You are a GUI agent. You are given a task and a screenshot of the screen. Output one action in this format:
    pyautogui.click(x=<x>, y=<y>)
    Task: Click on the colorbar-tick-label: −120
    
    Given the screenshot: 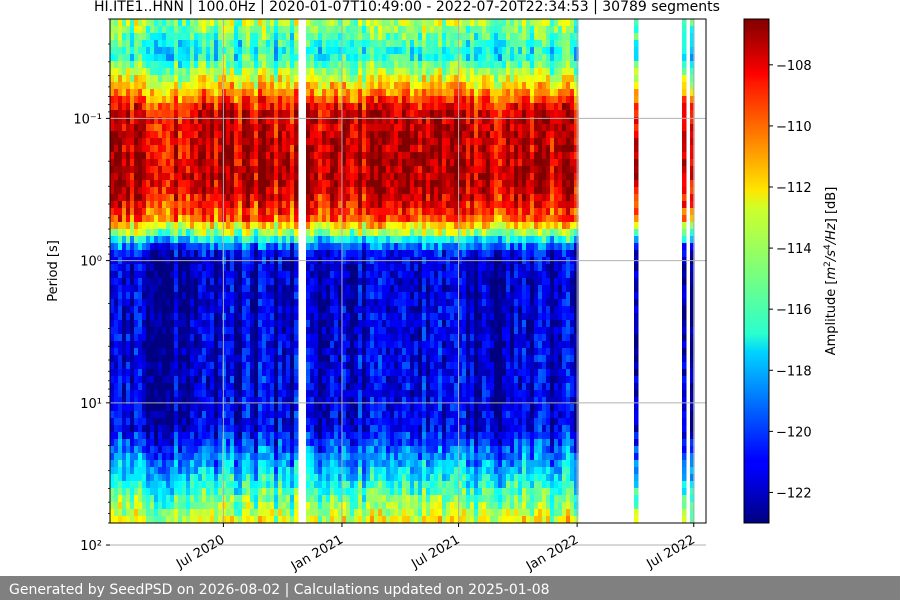 What is the action you would take?
    pyautogui.click(x=794, y=432)
    